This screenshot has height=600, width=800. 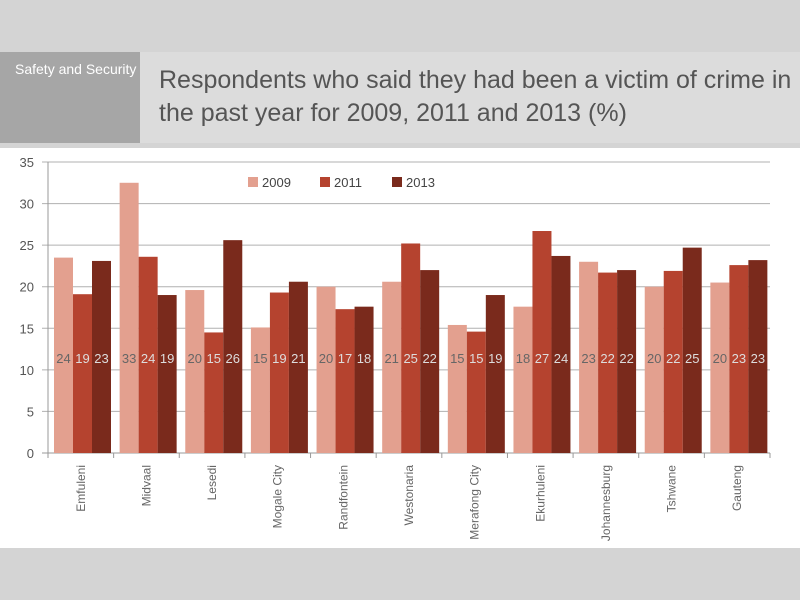 I want to click on section-label: Safety and Security, so click(x=70, y=97).